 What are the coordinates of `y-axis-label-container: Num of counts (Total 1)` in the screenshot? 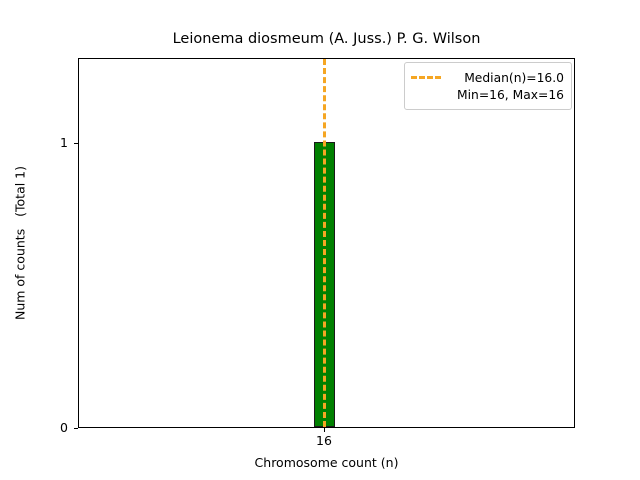 It's located at (20, 243).